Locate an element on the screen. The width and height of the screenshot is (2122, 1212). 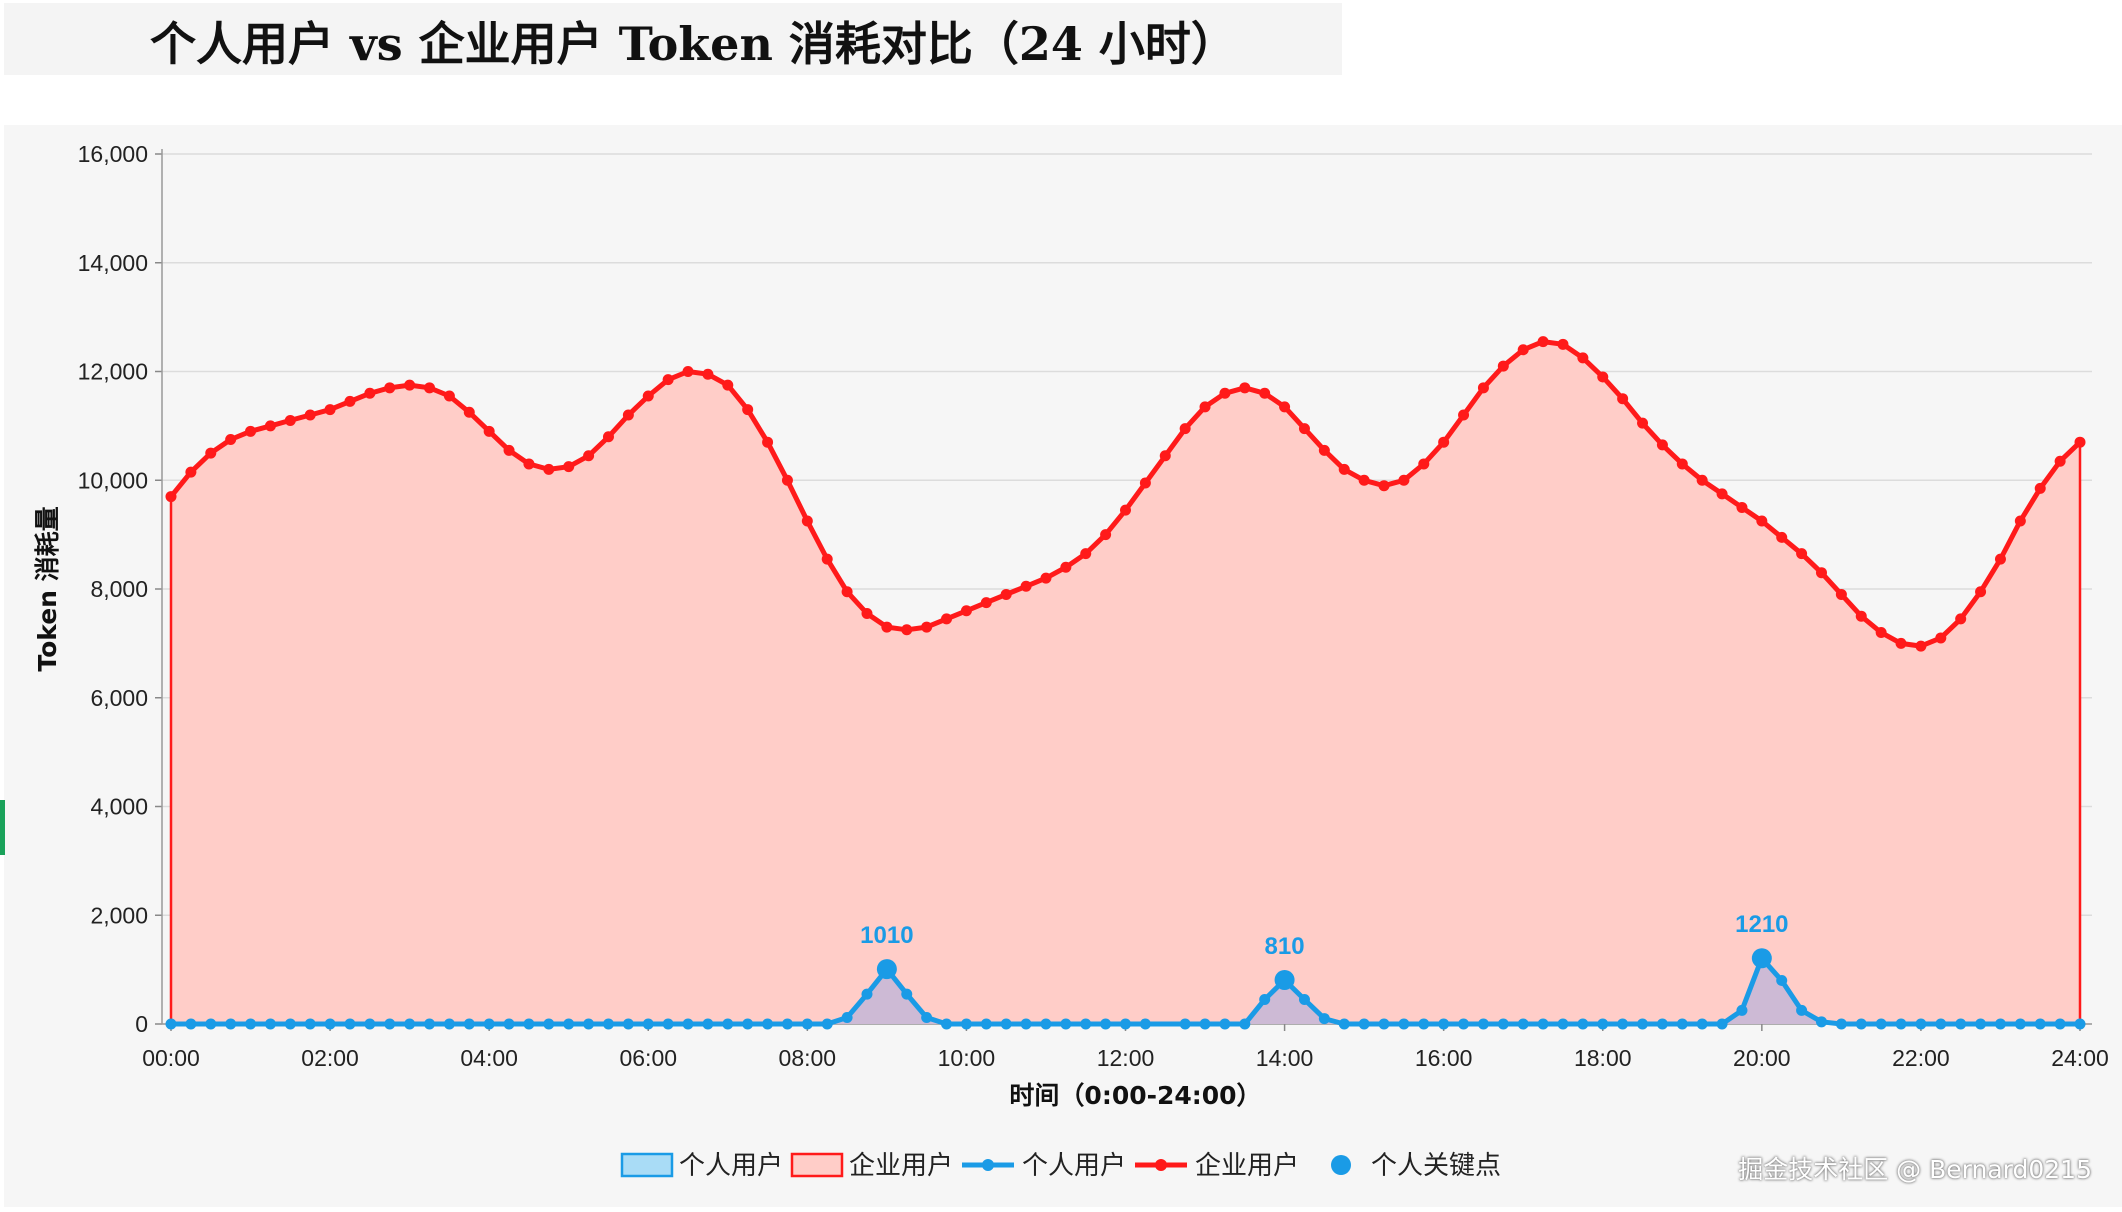
y-tick-label: 12,000 is located at coordinates (113, 372).